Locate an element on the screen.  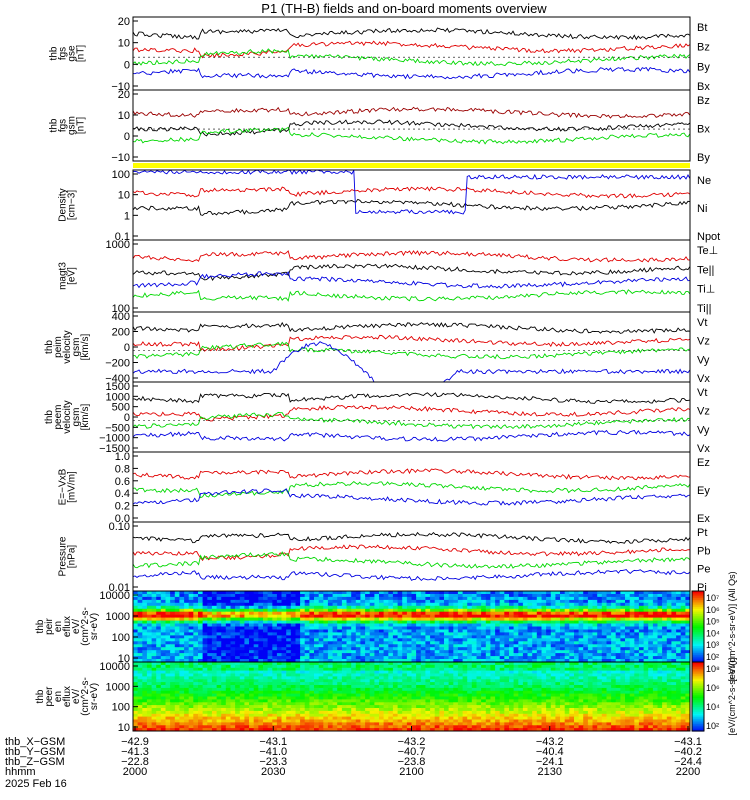
y-tick-label: 0.01 is located at coordinates (119, 588).